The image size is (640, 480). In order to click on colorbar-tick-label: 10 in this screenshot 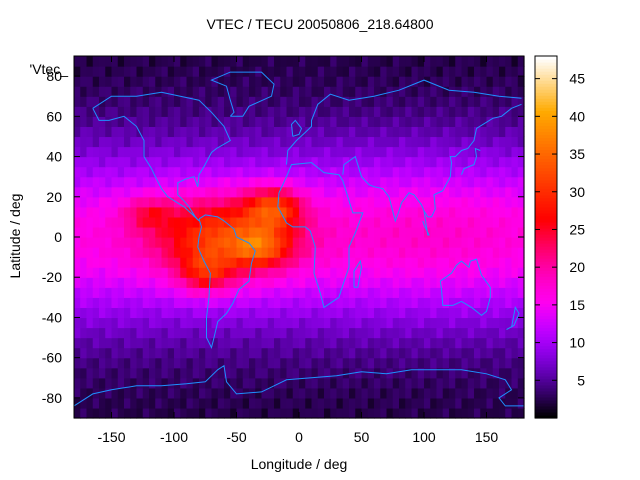, I will do `click(577, 343)`.